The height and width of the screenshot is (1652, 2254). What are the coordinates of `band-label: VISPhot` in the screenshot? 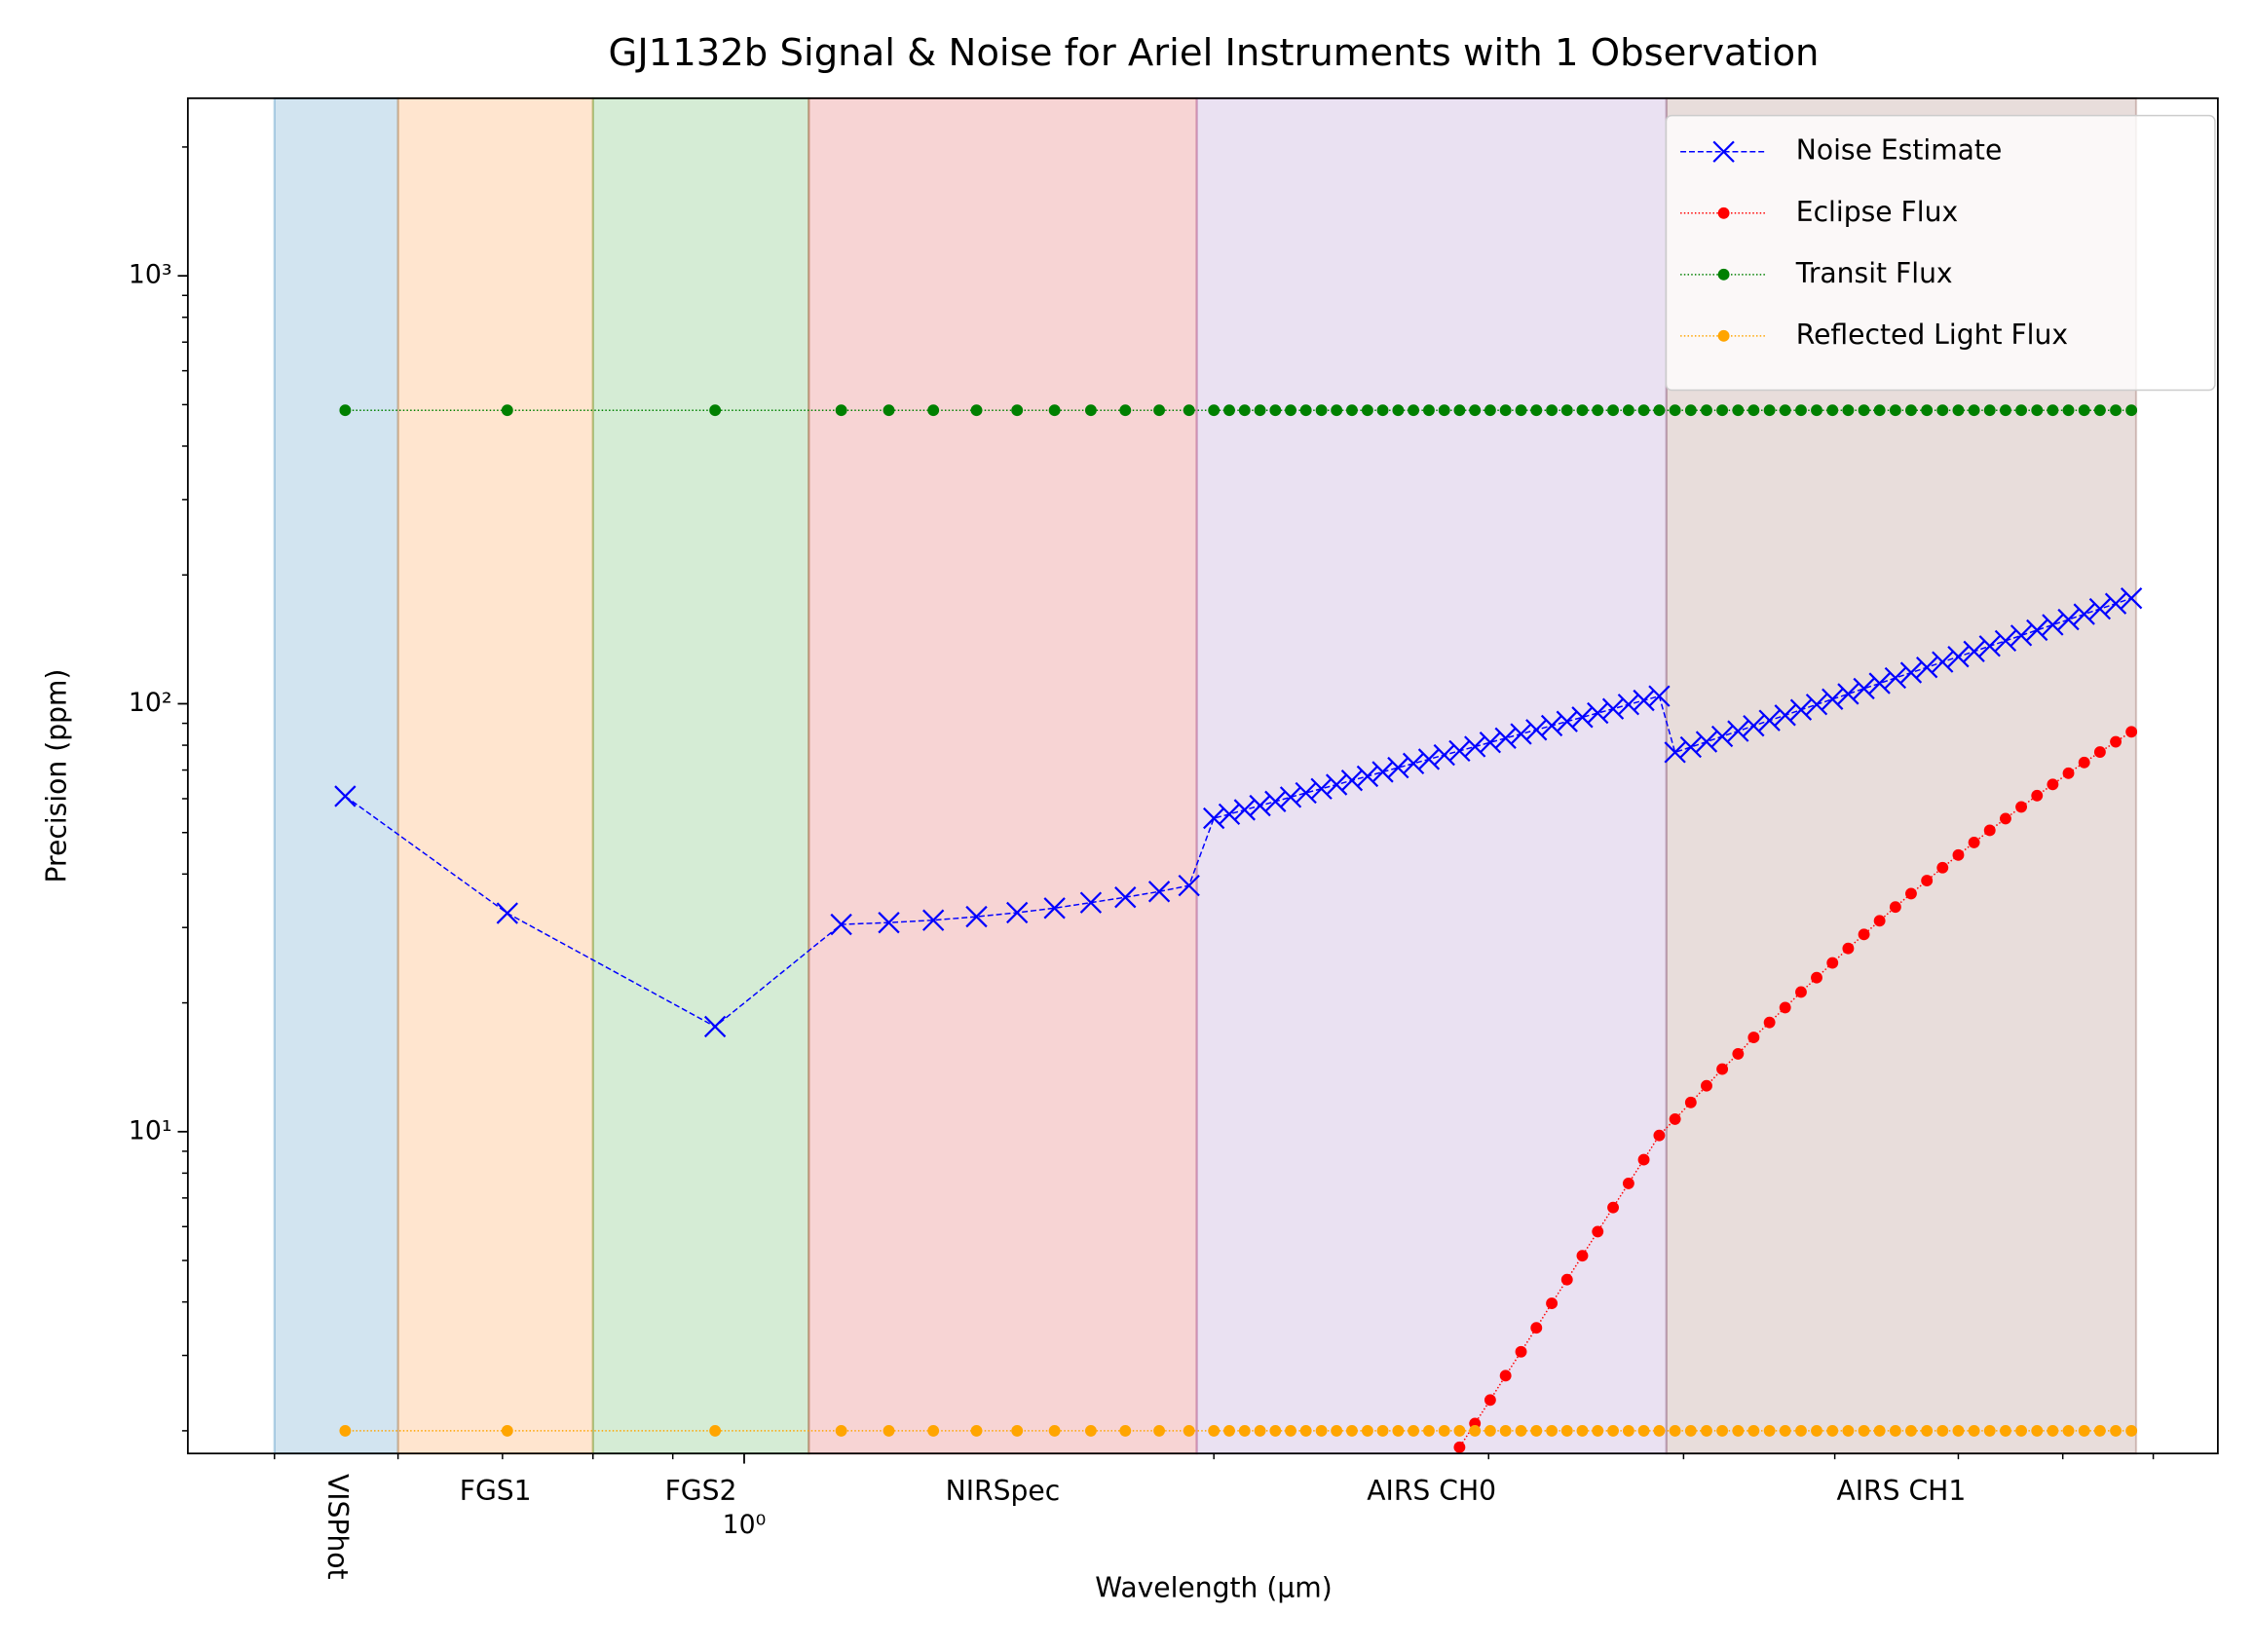 It's located at (337, 1527).